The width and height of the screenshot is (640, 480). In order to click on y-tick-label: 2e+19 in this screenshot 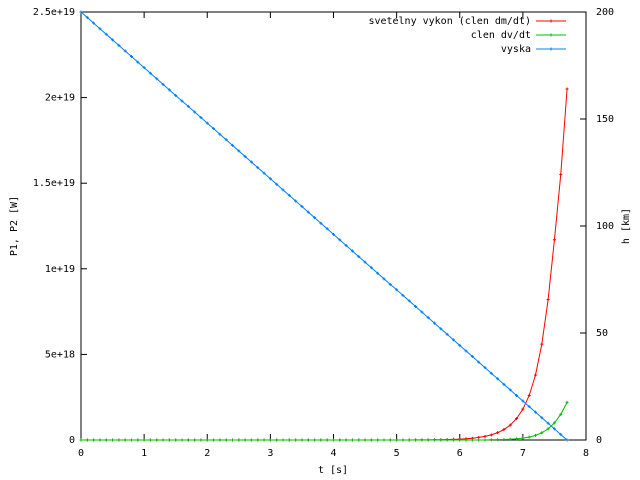, I will do `click(60, 98)`.